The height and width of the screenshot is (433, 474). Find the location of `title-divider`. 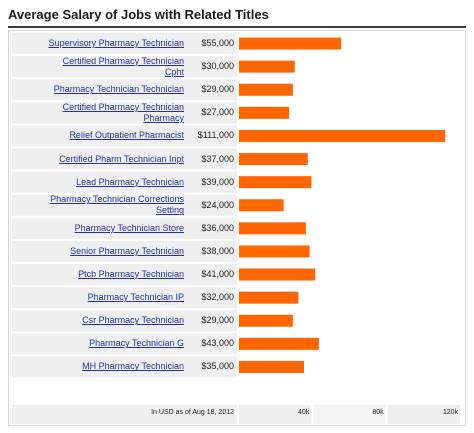

title-divider is located at coordinates (237, 27).